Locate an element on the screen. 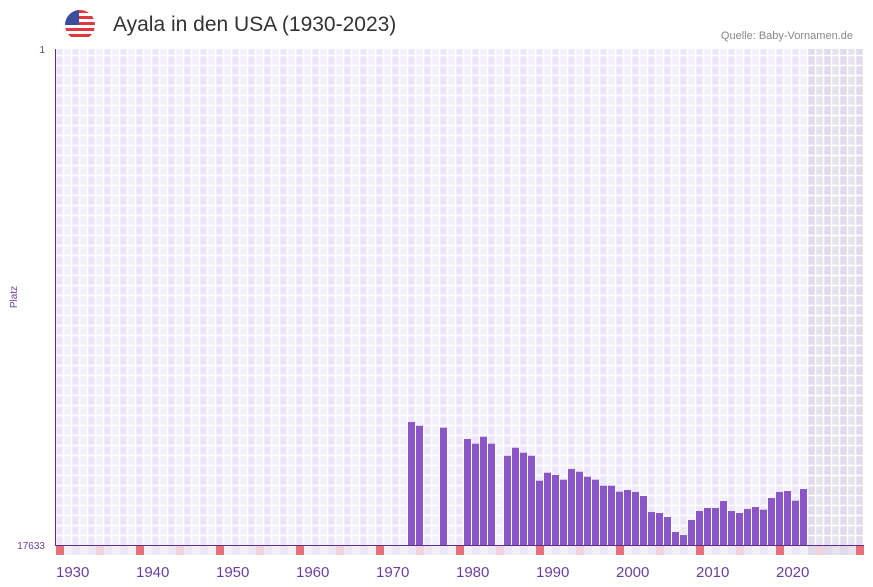 The height and width of the screenshot is (587, 873). bar-1975 is located at coordinates (419, 485).